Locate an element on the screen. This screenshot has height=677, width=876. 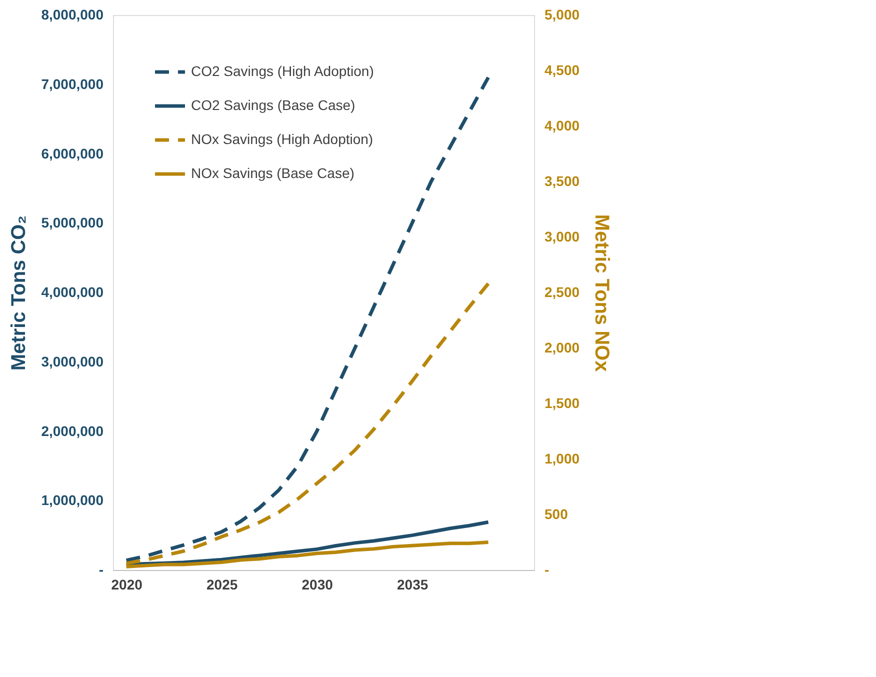
y-tick-label: 1,000,000 is located at coordinates (72, 500).